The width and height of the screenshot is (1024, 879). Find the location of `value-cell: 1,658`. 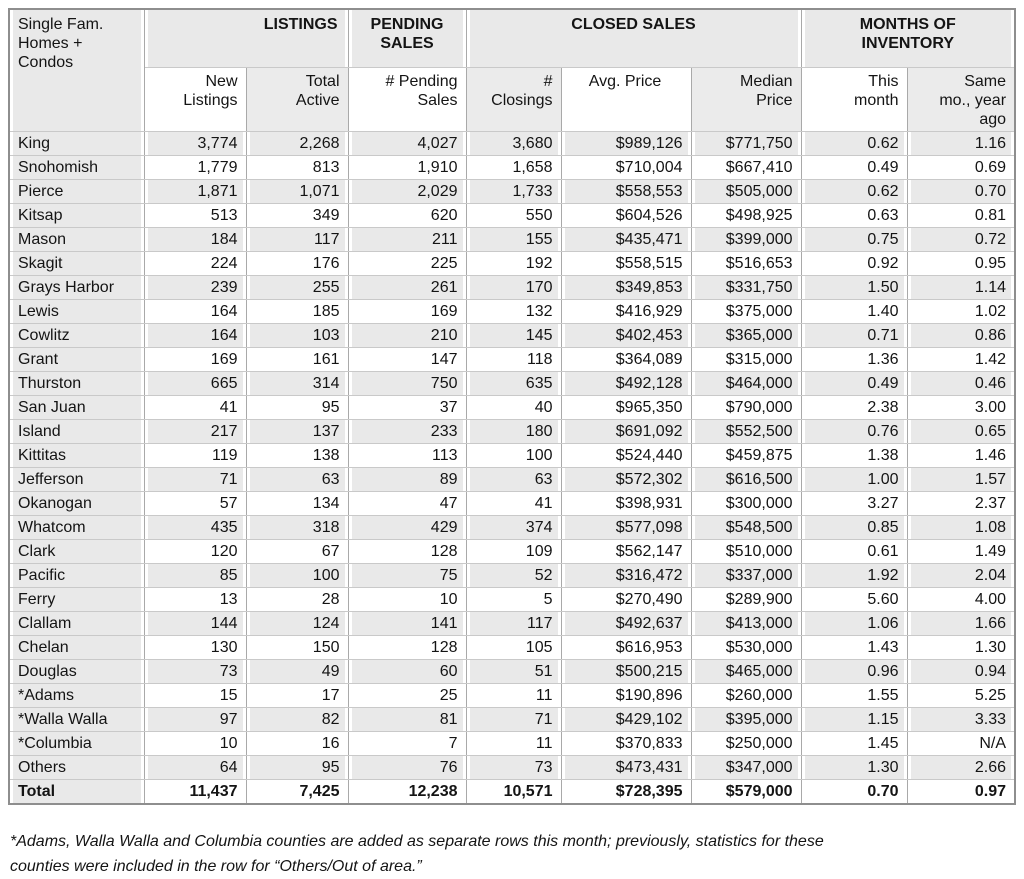

value-cell: 1,658 is located at coordinates (513, 167).